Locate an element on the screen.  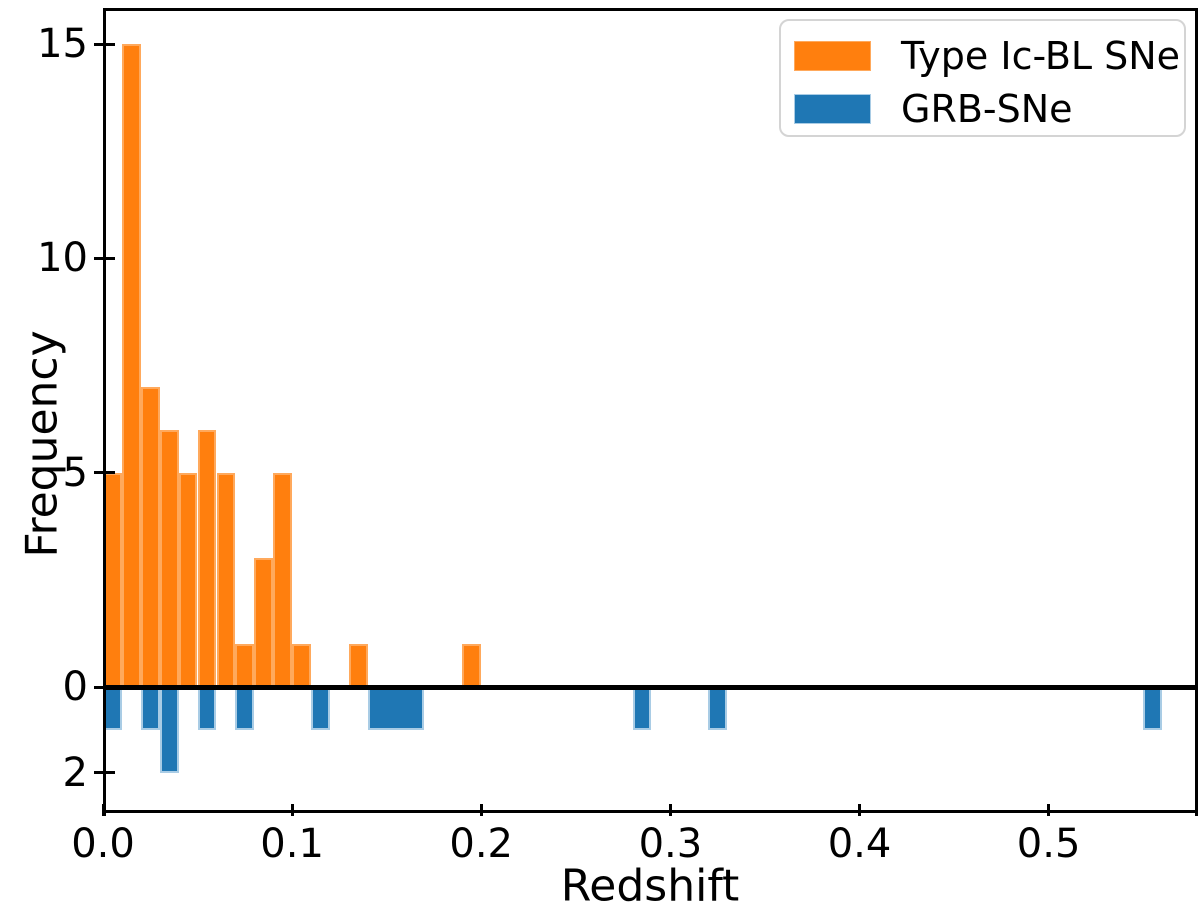
zero-line is located at coordinates (650, 687).